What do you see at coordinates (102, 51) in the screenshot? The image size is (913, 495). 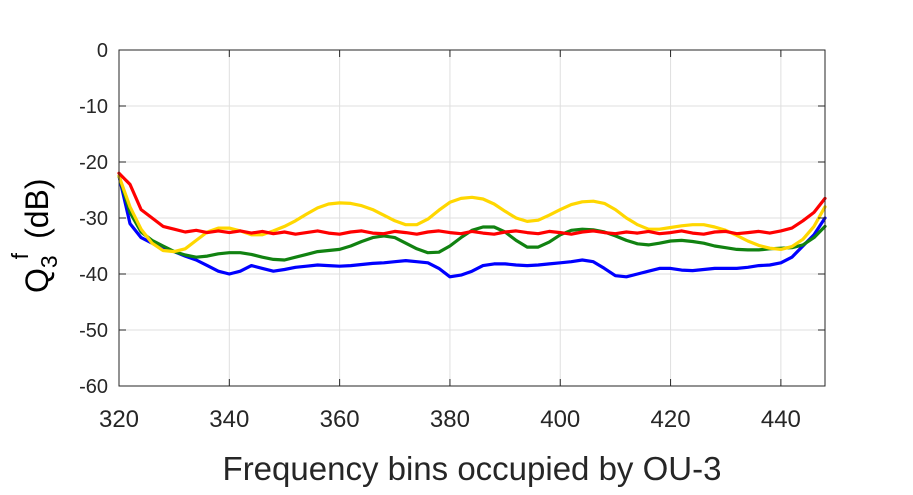 I see `y-tick-label: 0` at bounding box center [102, 51].